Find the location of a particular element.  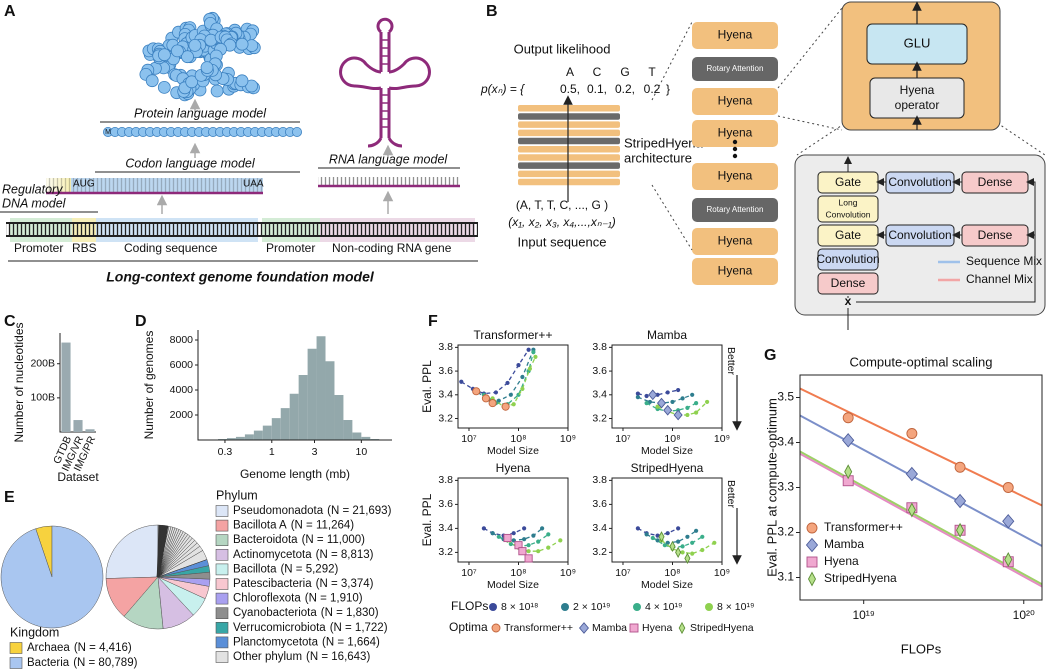

legend-label: 8 × 10¹⁸ is located at coordinates (519, 607).